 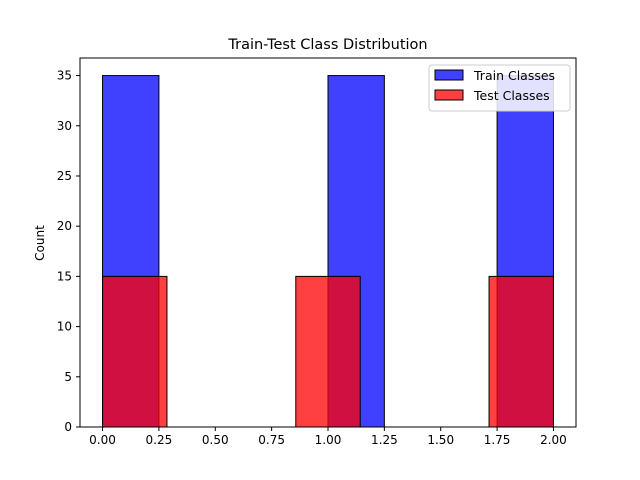 I want to click on legend-label-1: Test Classes, so click(x=511, y=95).